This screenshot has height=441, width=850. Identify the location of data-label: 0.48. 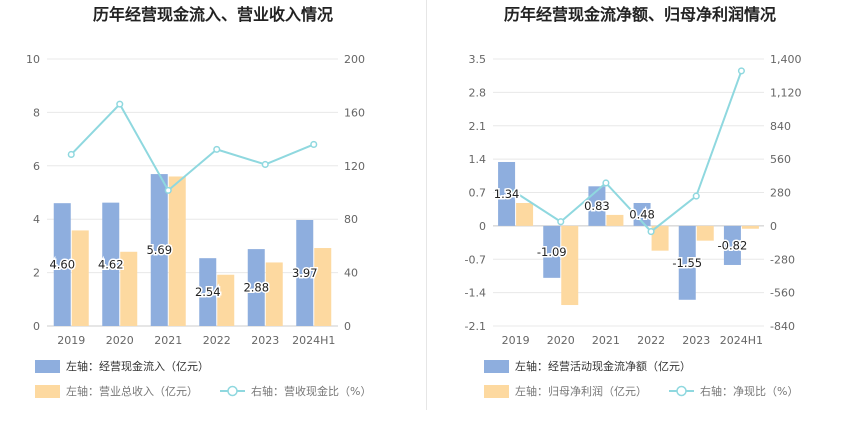
(642, 214).